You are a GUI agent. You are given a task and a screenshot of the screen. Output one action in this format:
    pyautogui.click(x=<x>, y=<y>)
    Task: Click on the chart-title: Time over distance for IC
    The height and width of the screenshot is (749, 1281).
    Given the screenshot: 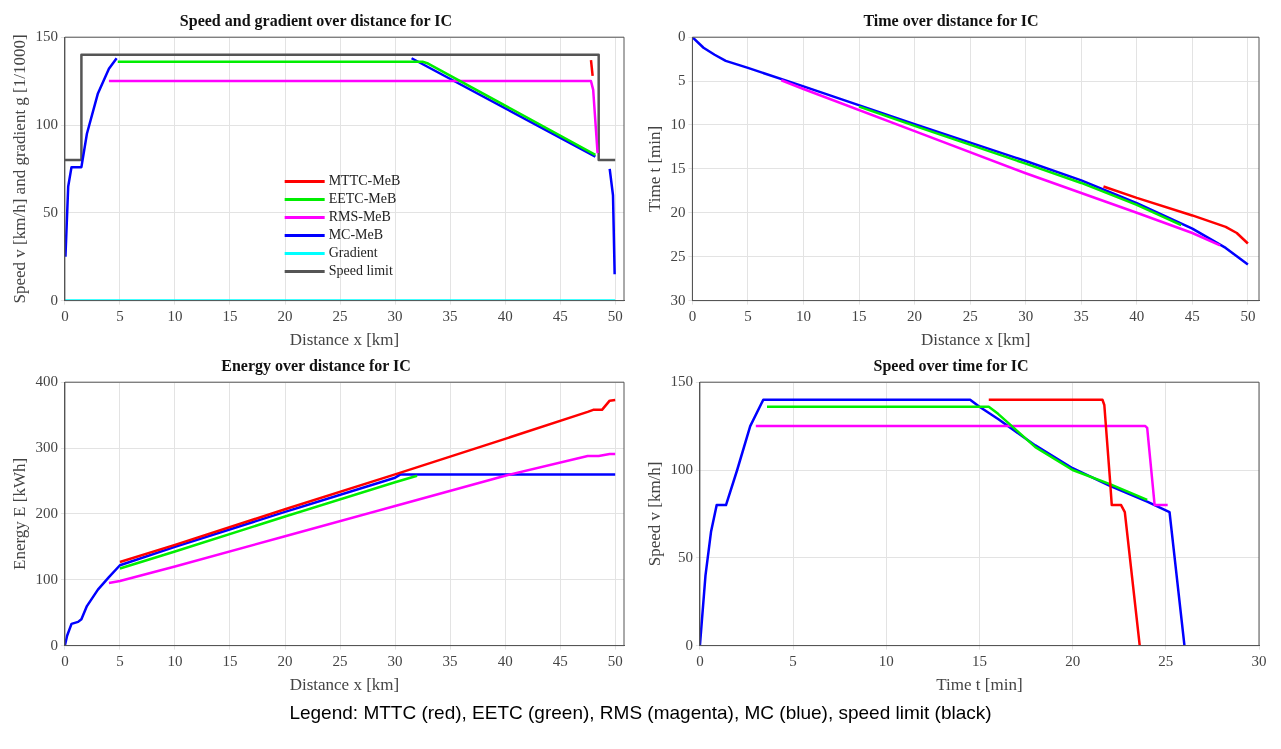 What is the action you would take?
    pyautogui.click(x=951, y=20)
    